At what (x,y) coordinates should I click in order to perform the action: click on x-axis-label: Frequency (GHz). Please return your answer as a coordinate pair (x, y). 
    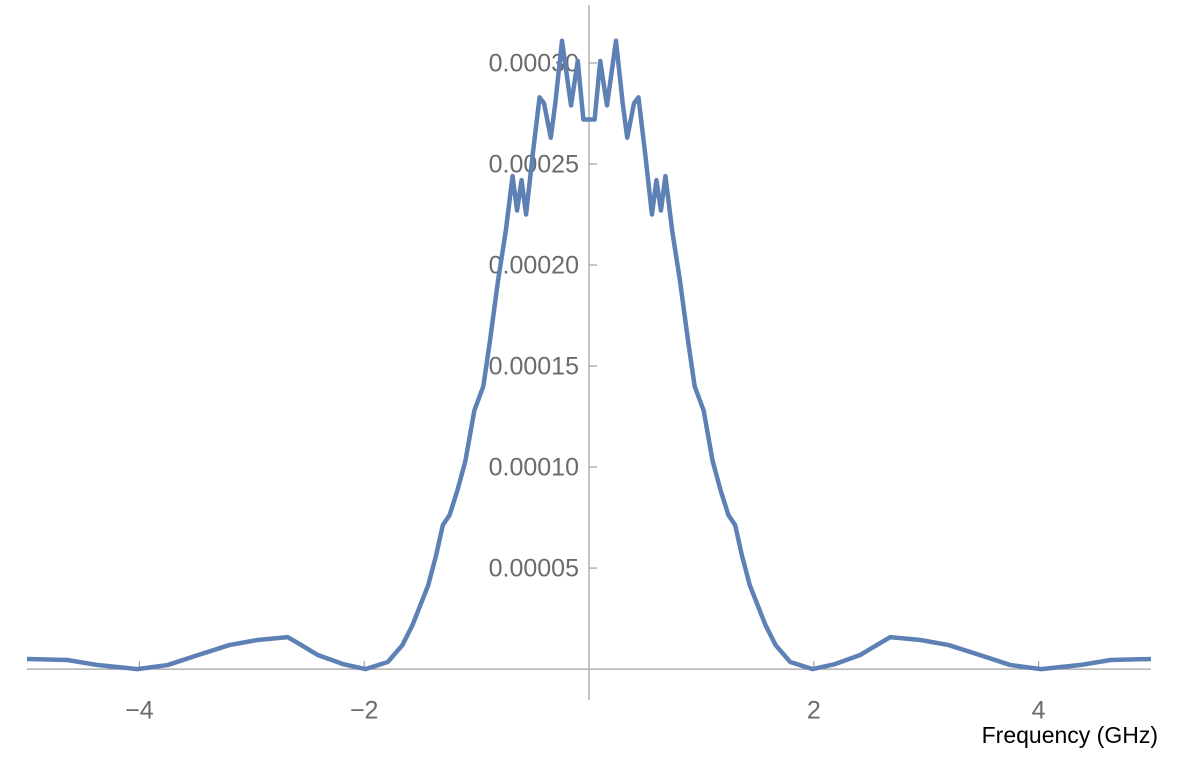
    Looking at the image, I should click on (1070, 735).